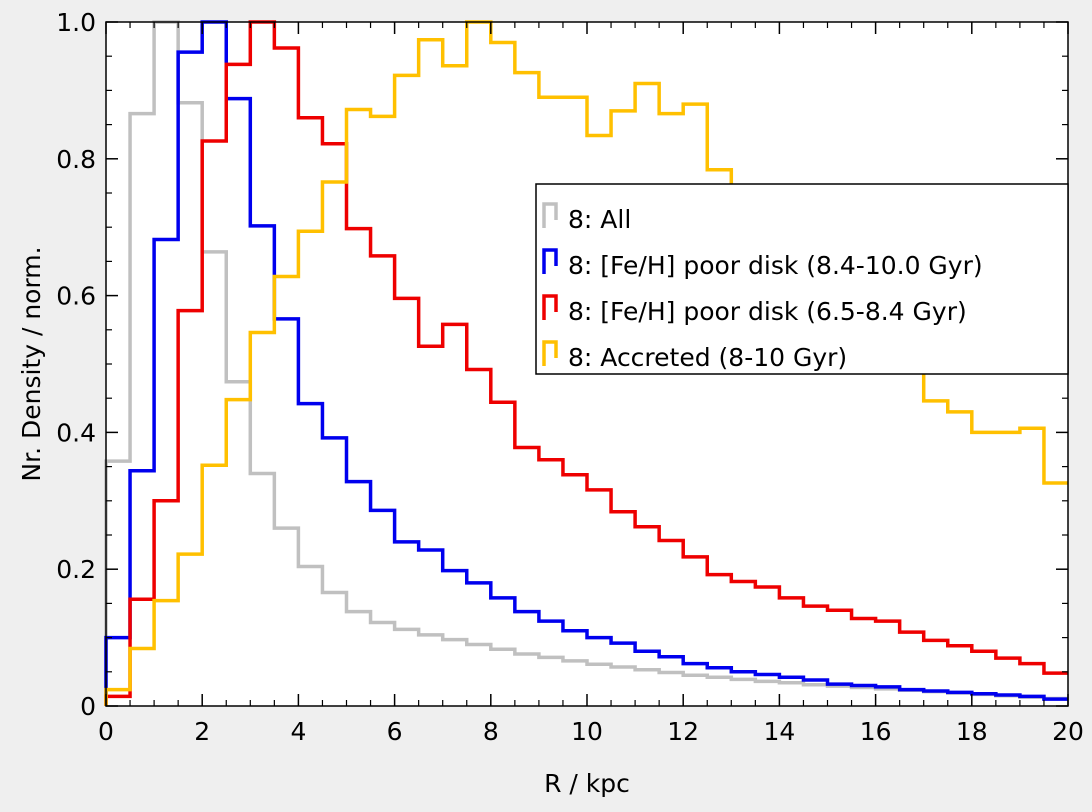 This screenshot has height=812, width=1092. Describe the element at coordinates (779, 731) in the screenshot. I see `x-tick-label: 14` at that location.